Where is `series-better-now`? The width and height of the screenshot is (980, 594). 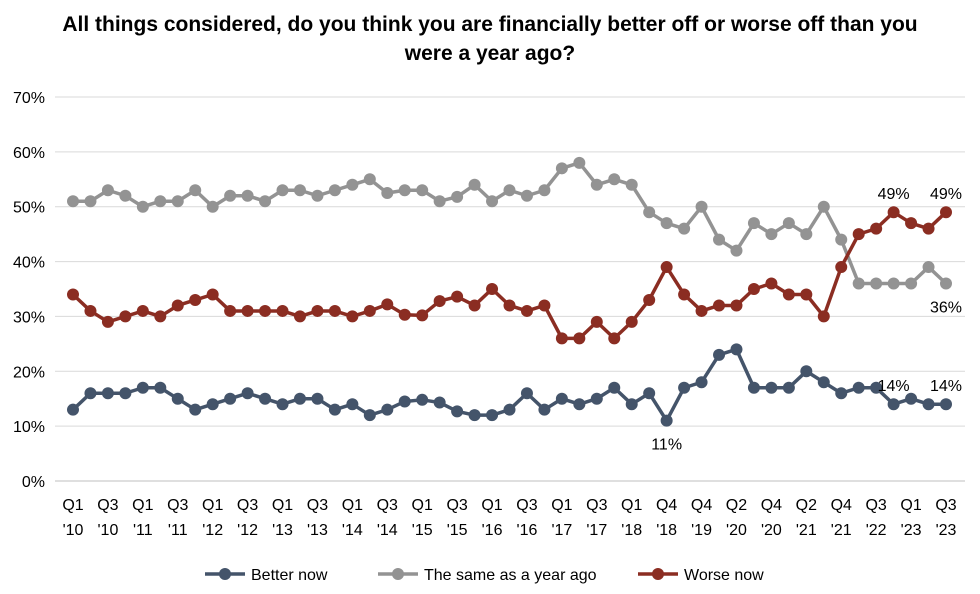 series-better-now is located at coordinates (509, 385).